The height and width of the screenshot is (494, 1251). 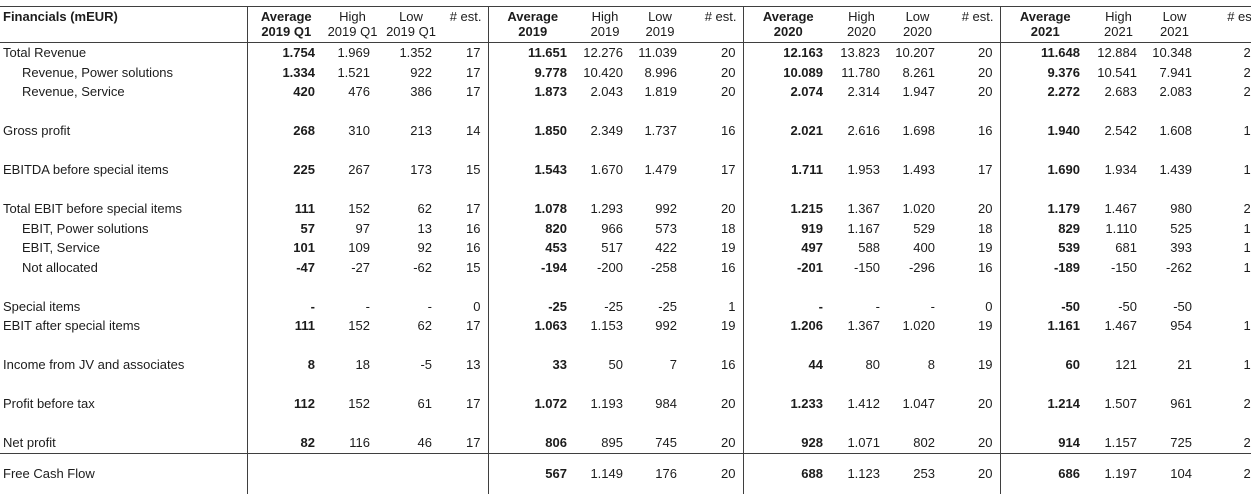 What do you see at coordinates (924, 228) in the screenshot?
I see `value-cell: 529` at bounding box center [924, 228].